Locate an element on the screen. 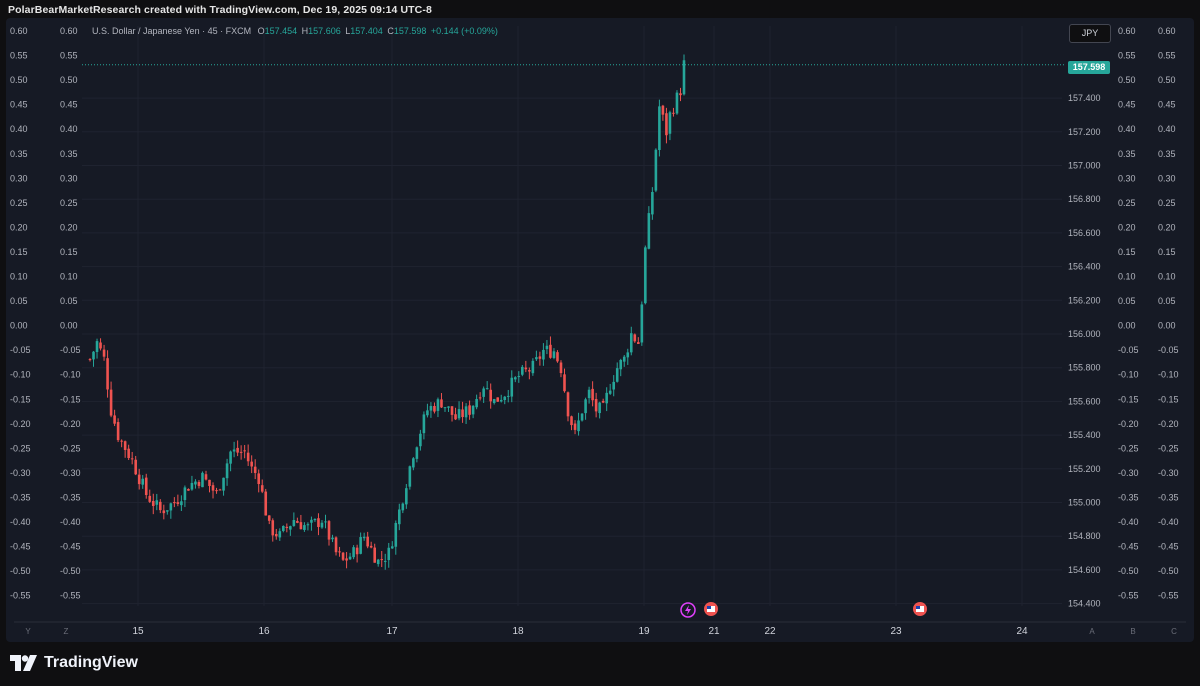 This screenshot has width=1200, height=686. right-axis-2-tick: -0.30 is located at coordinates (1168, 473).